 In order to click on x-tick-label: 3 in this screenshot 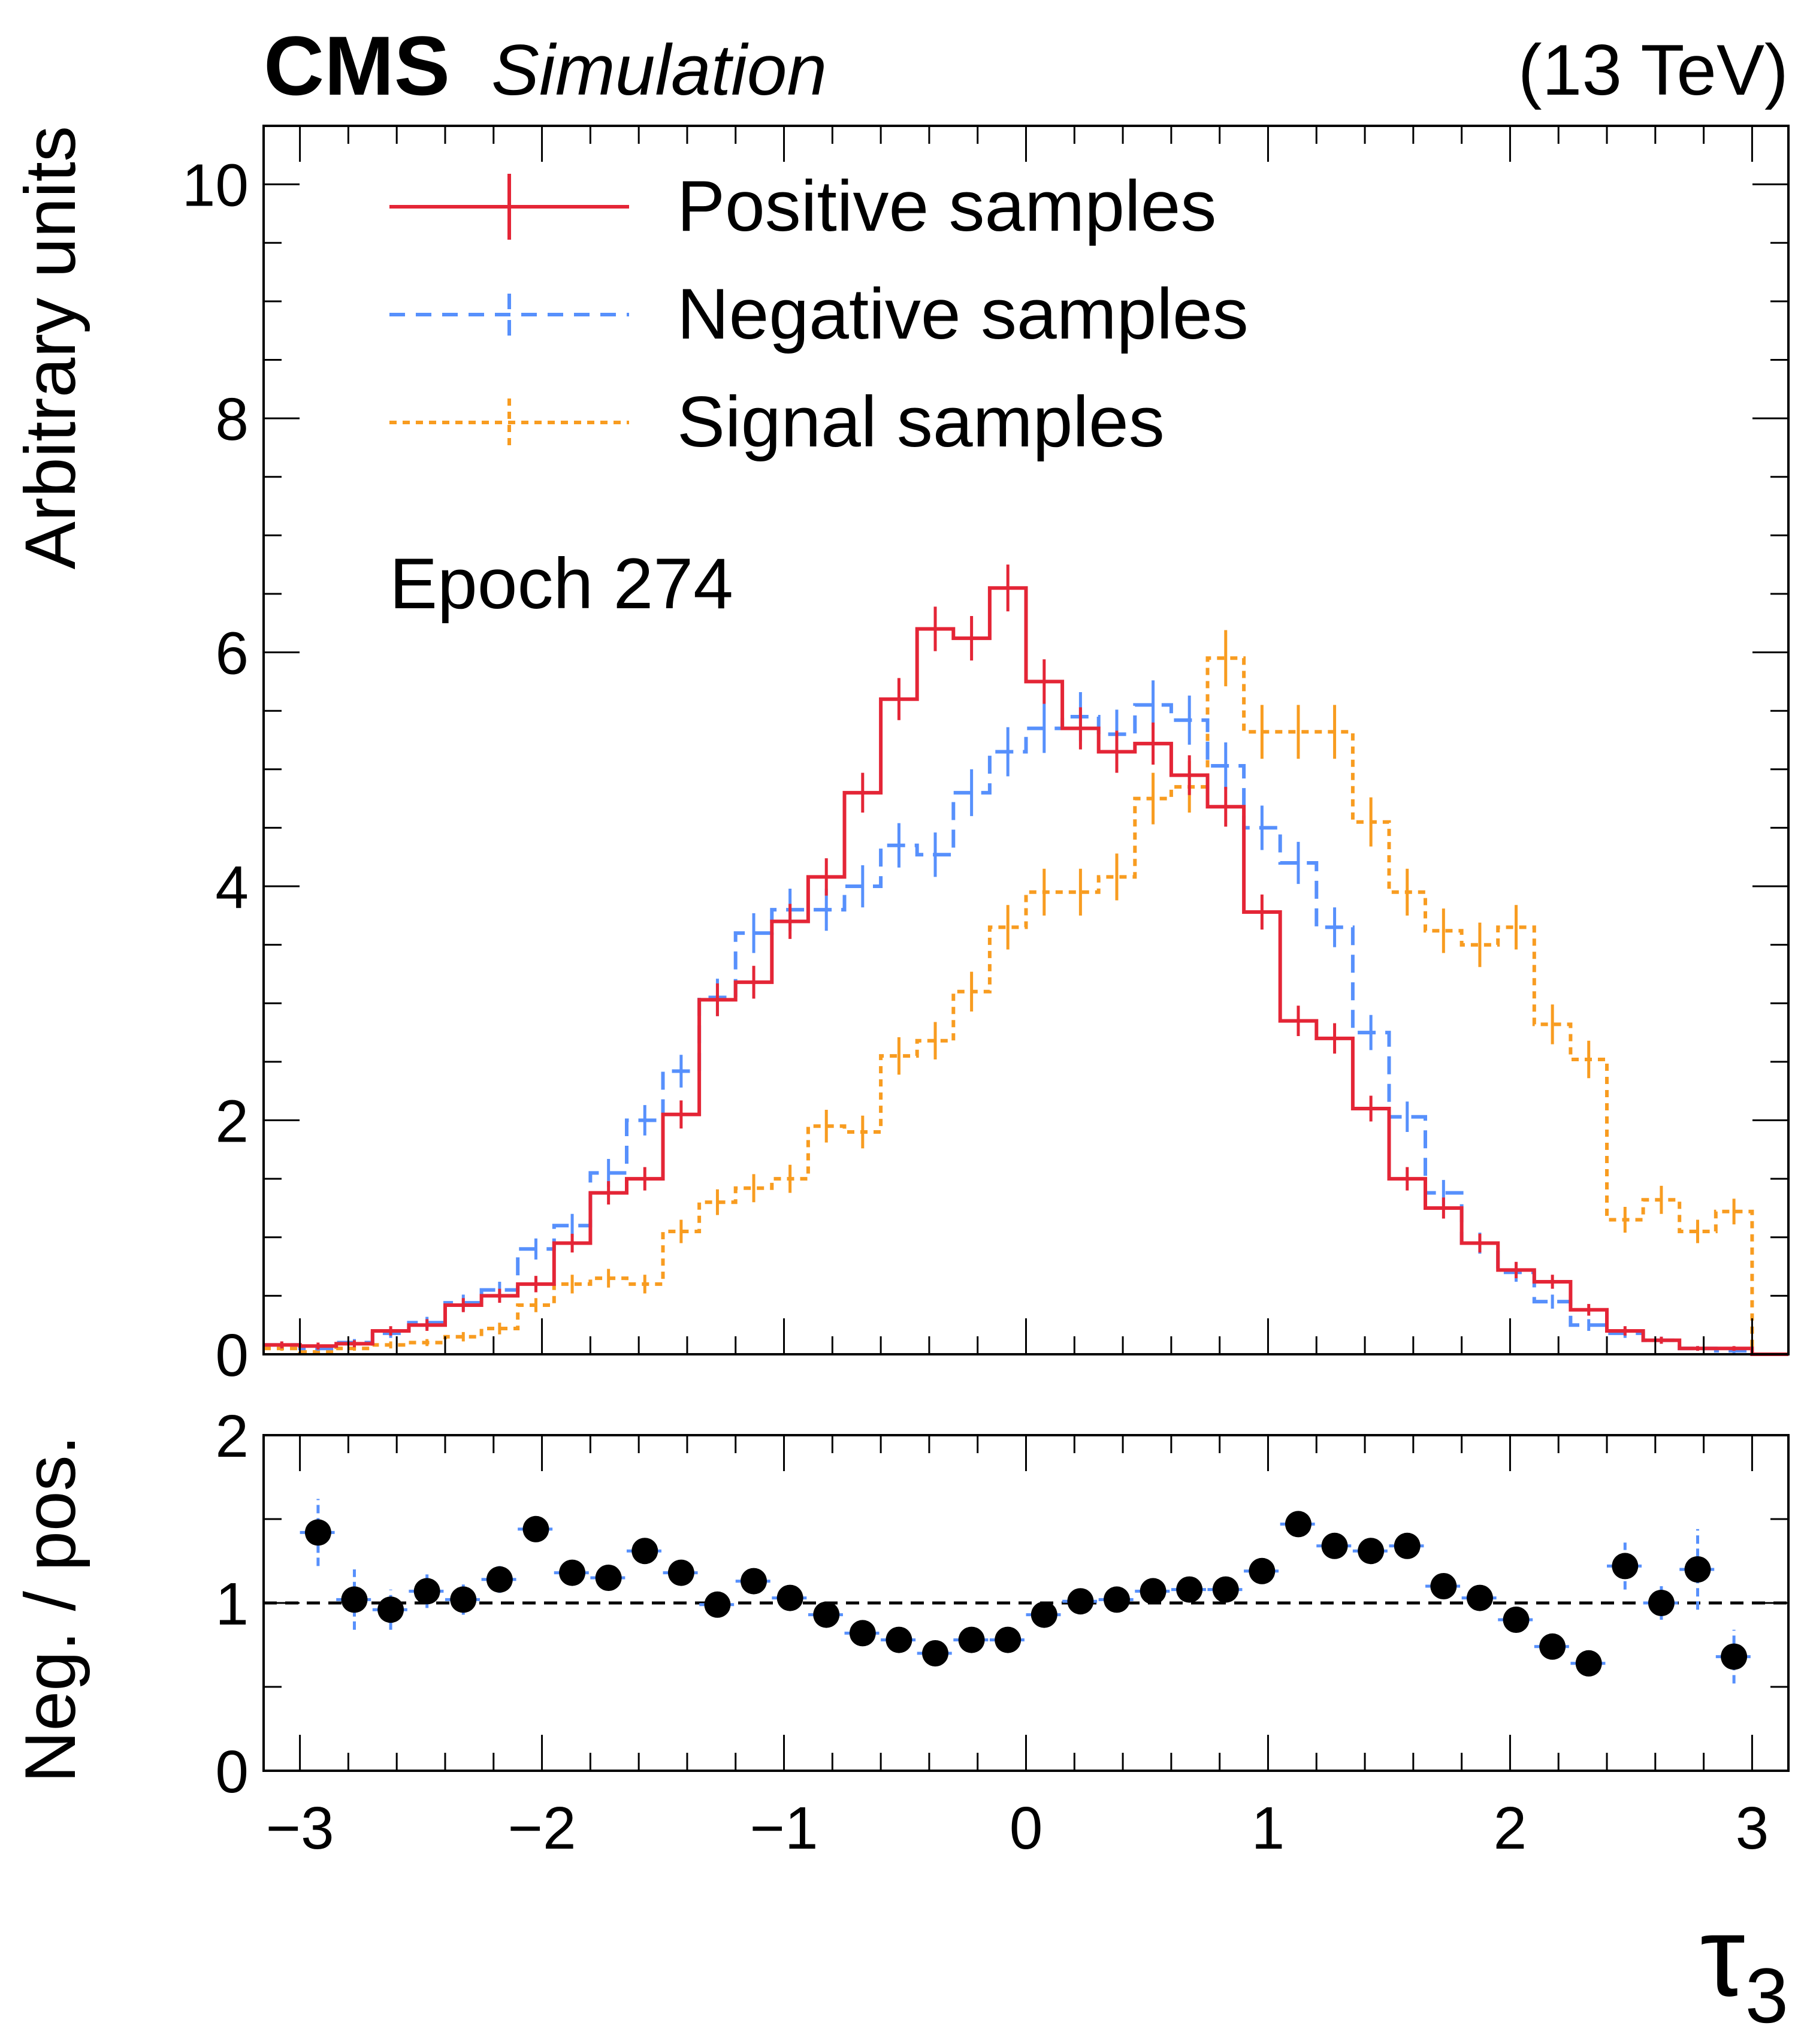, I will do `click(1752, 1829)`.